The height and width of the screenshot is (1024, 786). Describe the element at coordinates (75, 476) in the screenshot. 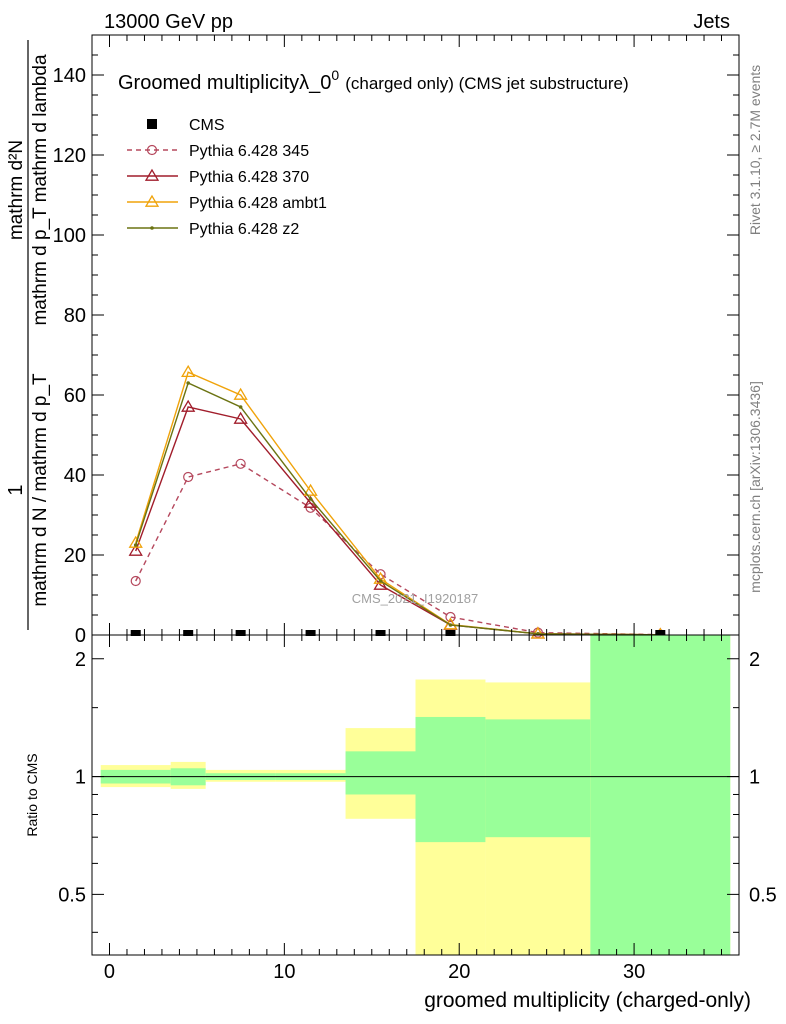

I see `main-ytick-label: 40` at that location.